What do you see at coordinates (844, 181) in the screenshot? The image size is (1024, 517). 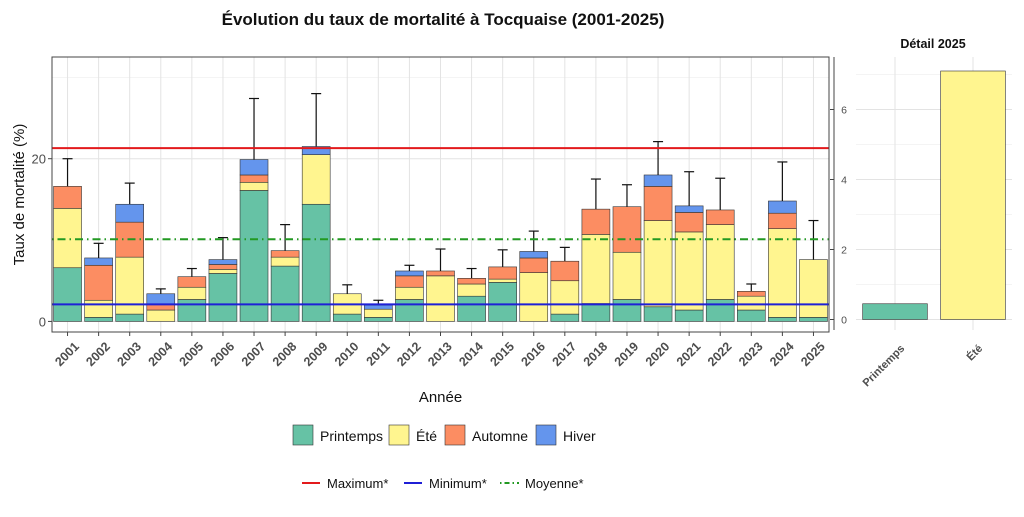 I see `detail-y-tick-label: 4` at bounding box center [844, 181].